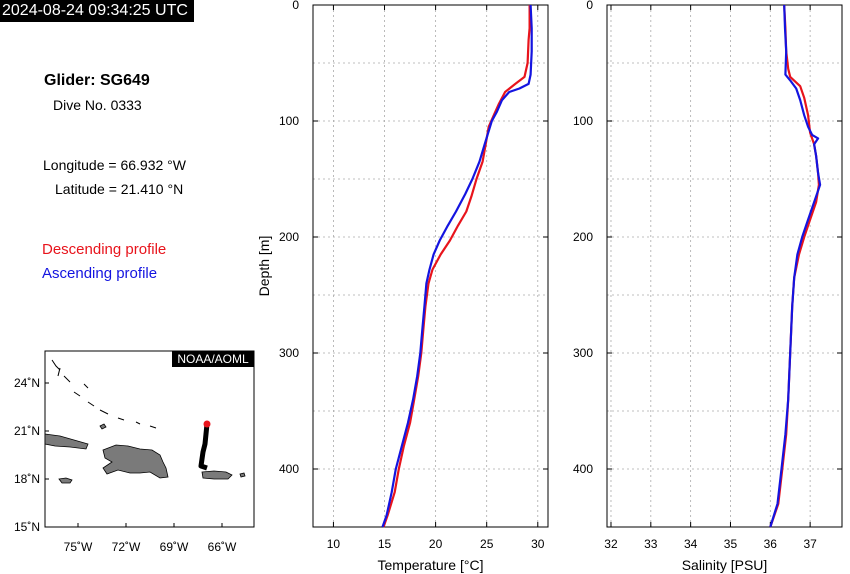  Describe the element at coordinates (97, 11) in the screenshot. I see `timestamp: 2024-08-24 09:34:25 UTC` at that location.